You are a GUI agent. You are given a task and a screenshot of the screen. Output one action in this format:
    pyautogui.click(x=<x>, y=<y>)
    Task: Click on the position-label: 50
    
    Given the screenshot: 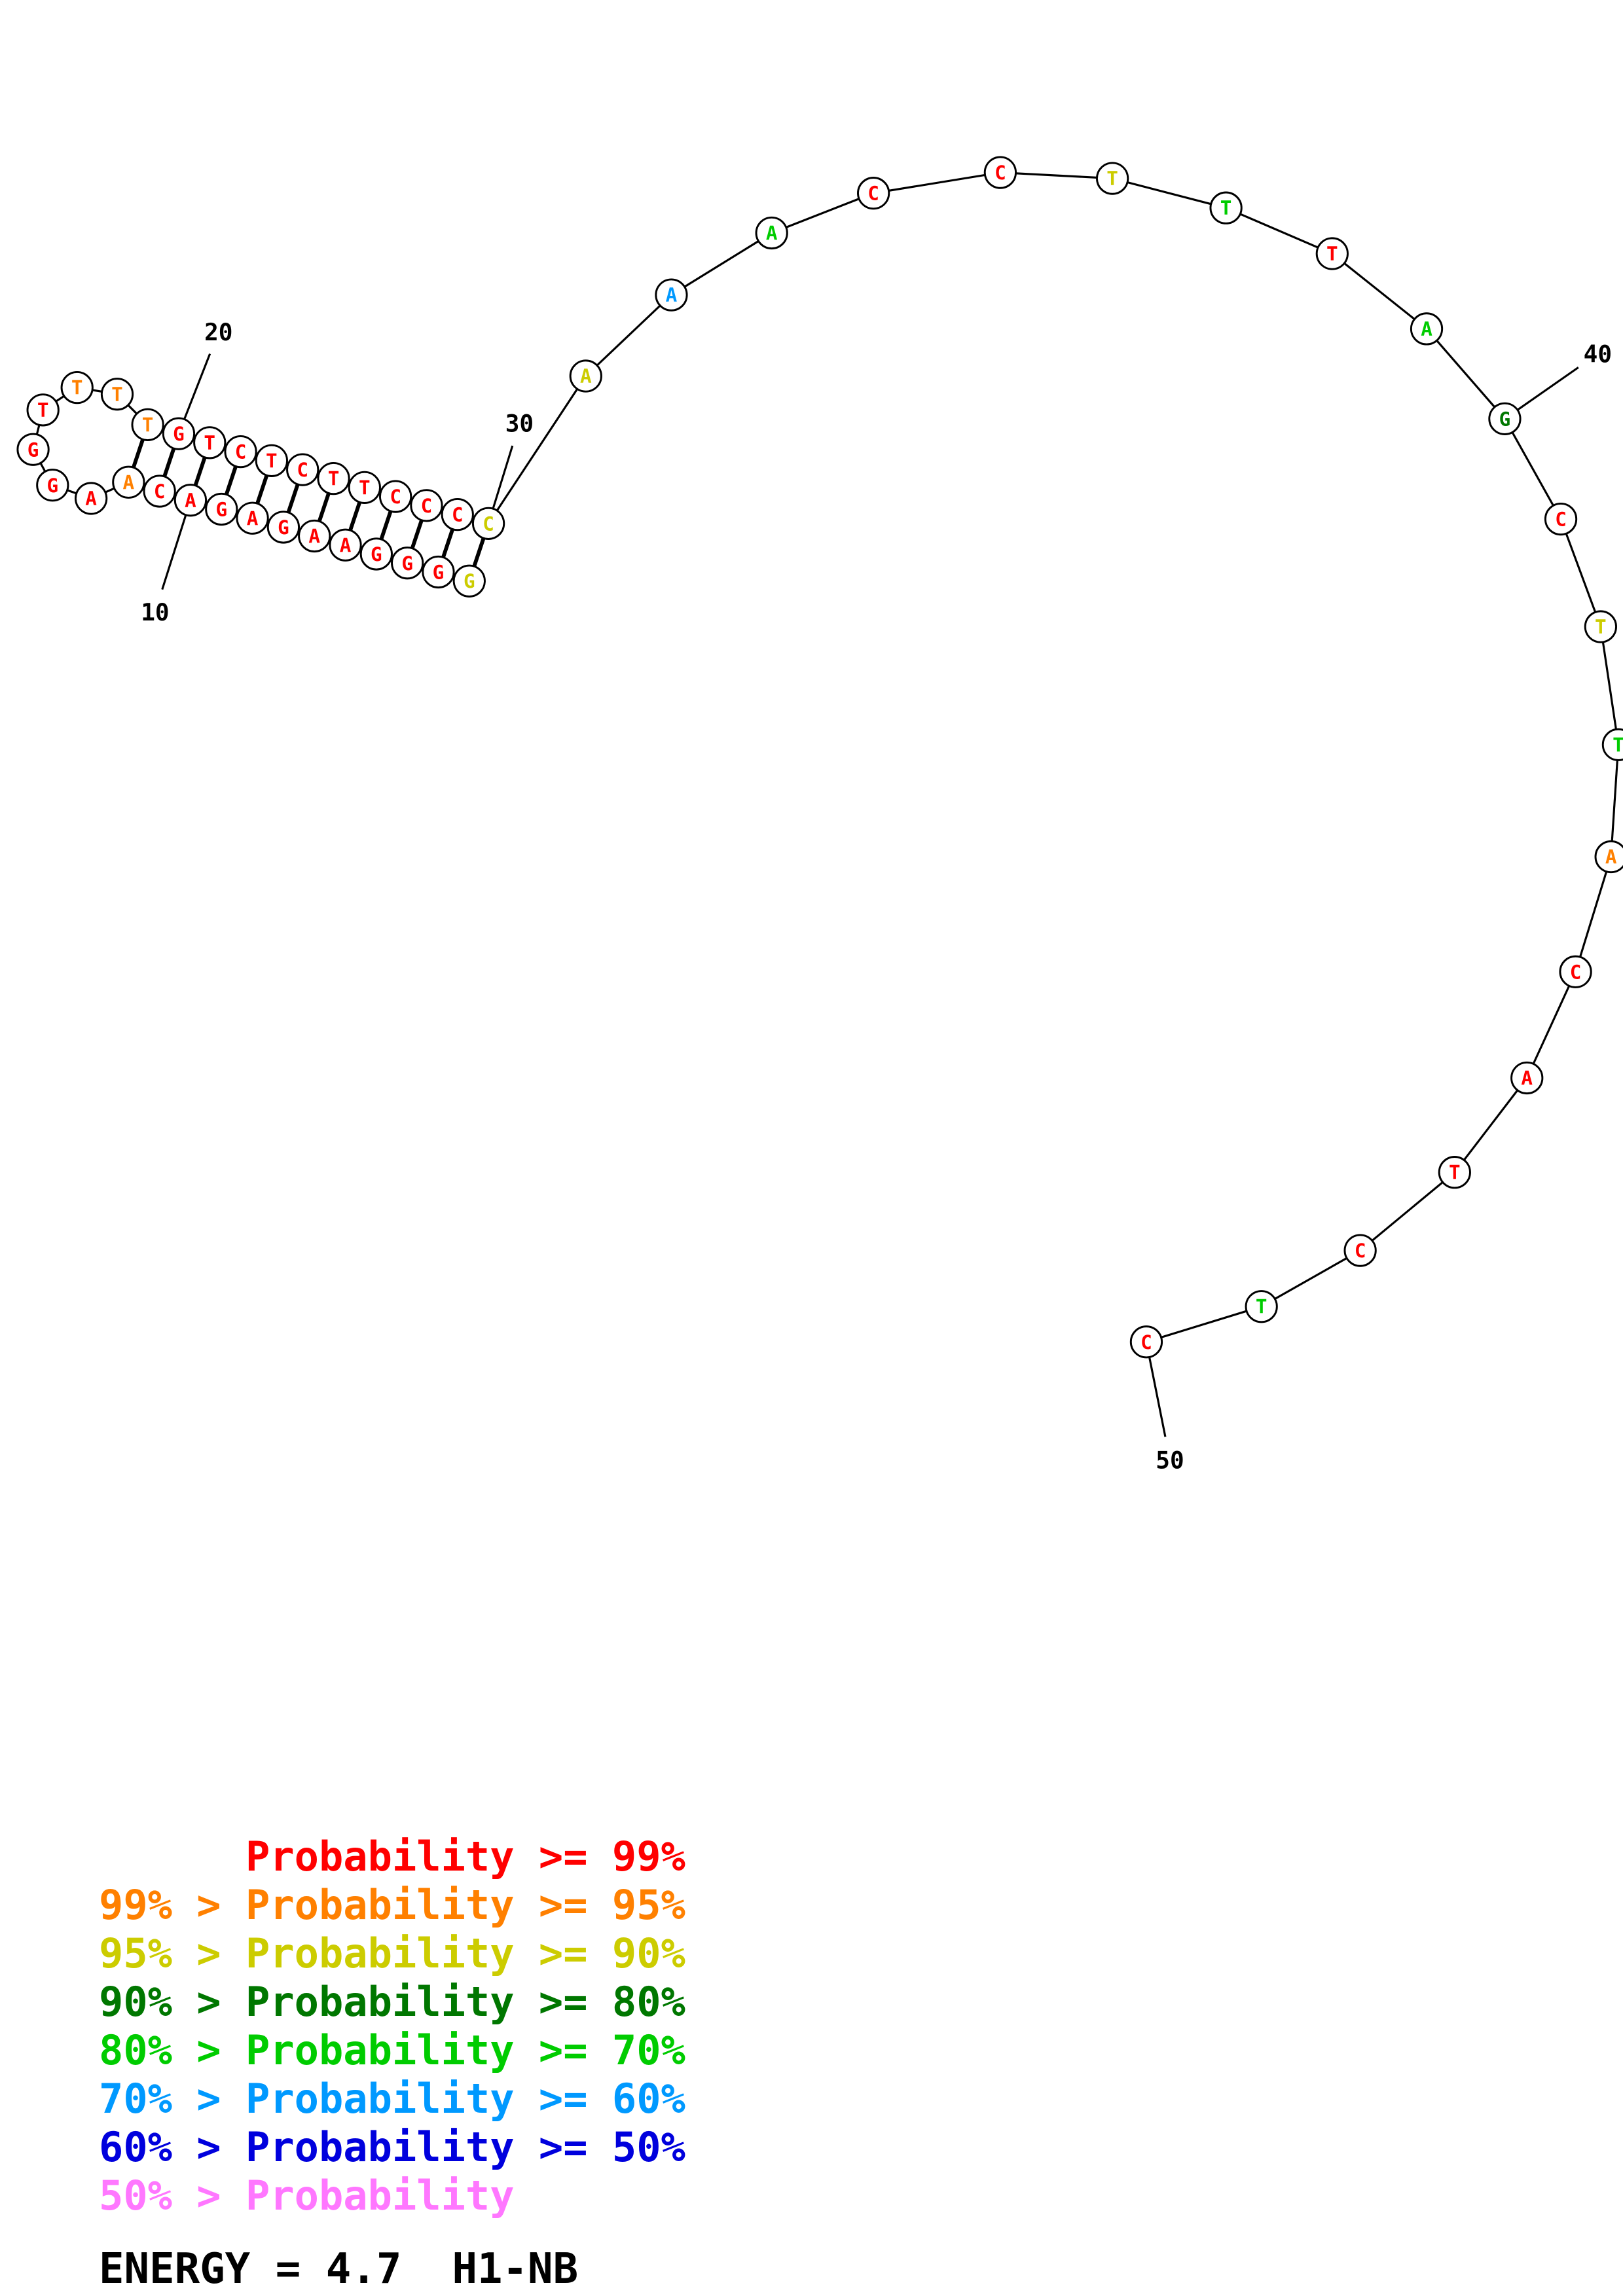 What is the action you would take?
    pyautogui.click(x=1170, y=1460)
    